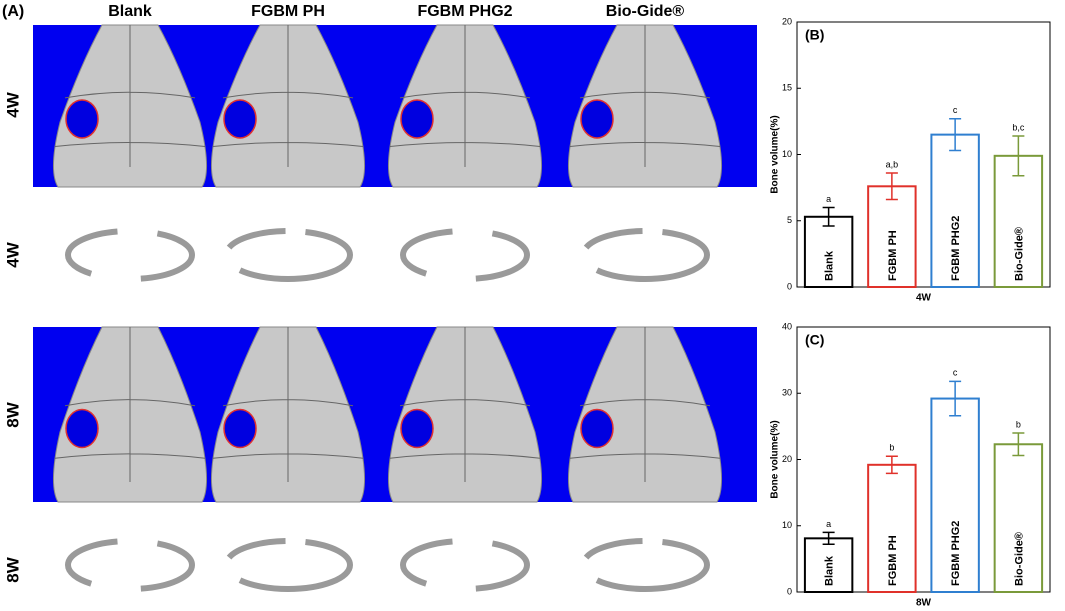  Describe the element at coordinates (814, 340) in the screenshot. I see `panel-label: (C)` at that location.